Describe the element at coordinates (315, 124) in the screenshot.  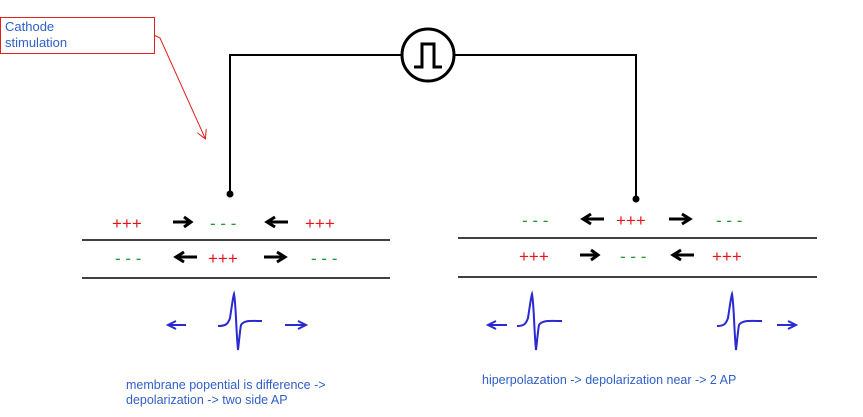
I see `circuit-wire-left` at that location.